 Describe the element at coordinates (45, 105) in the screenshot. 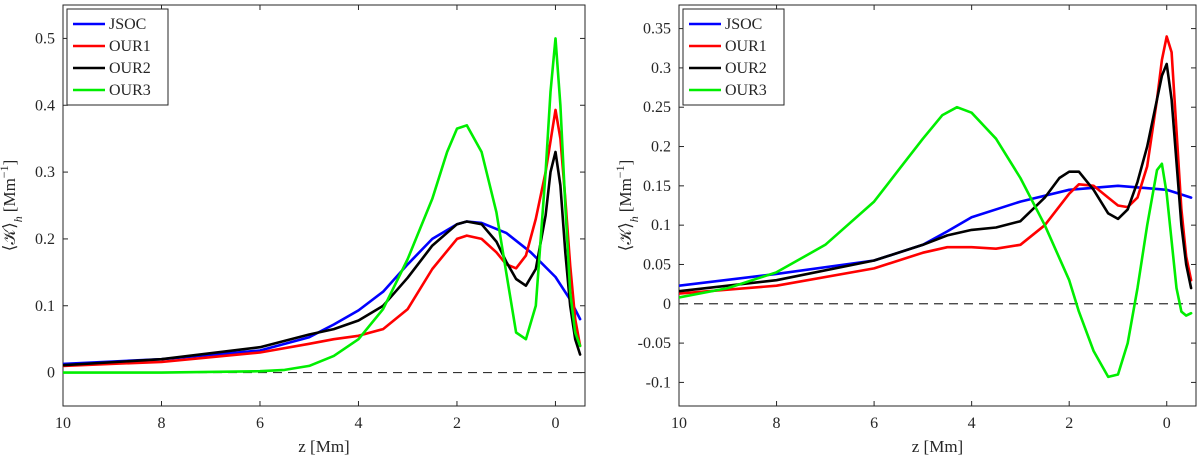

I see `y-tick-label: 0.4` at that location.